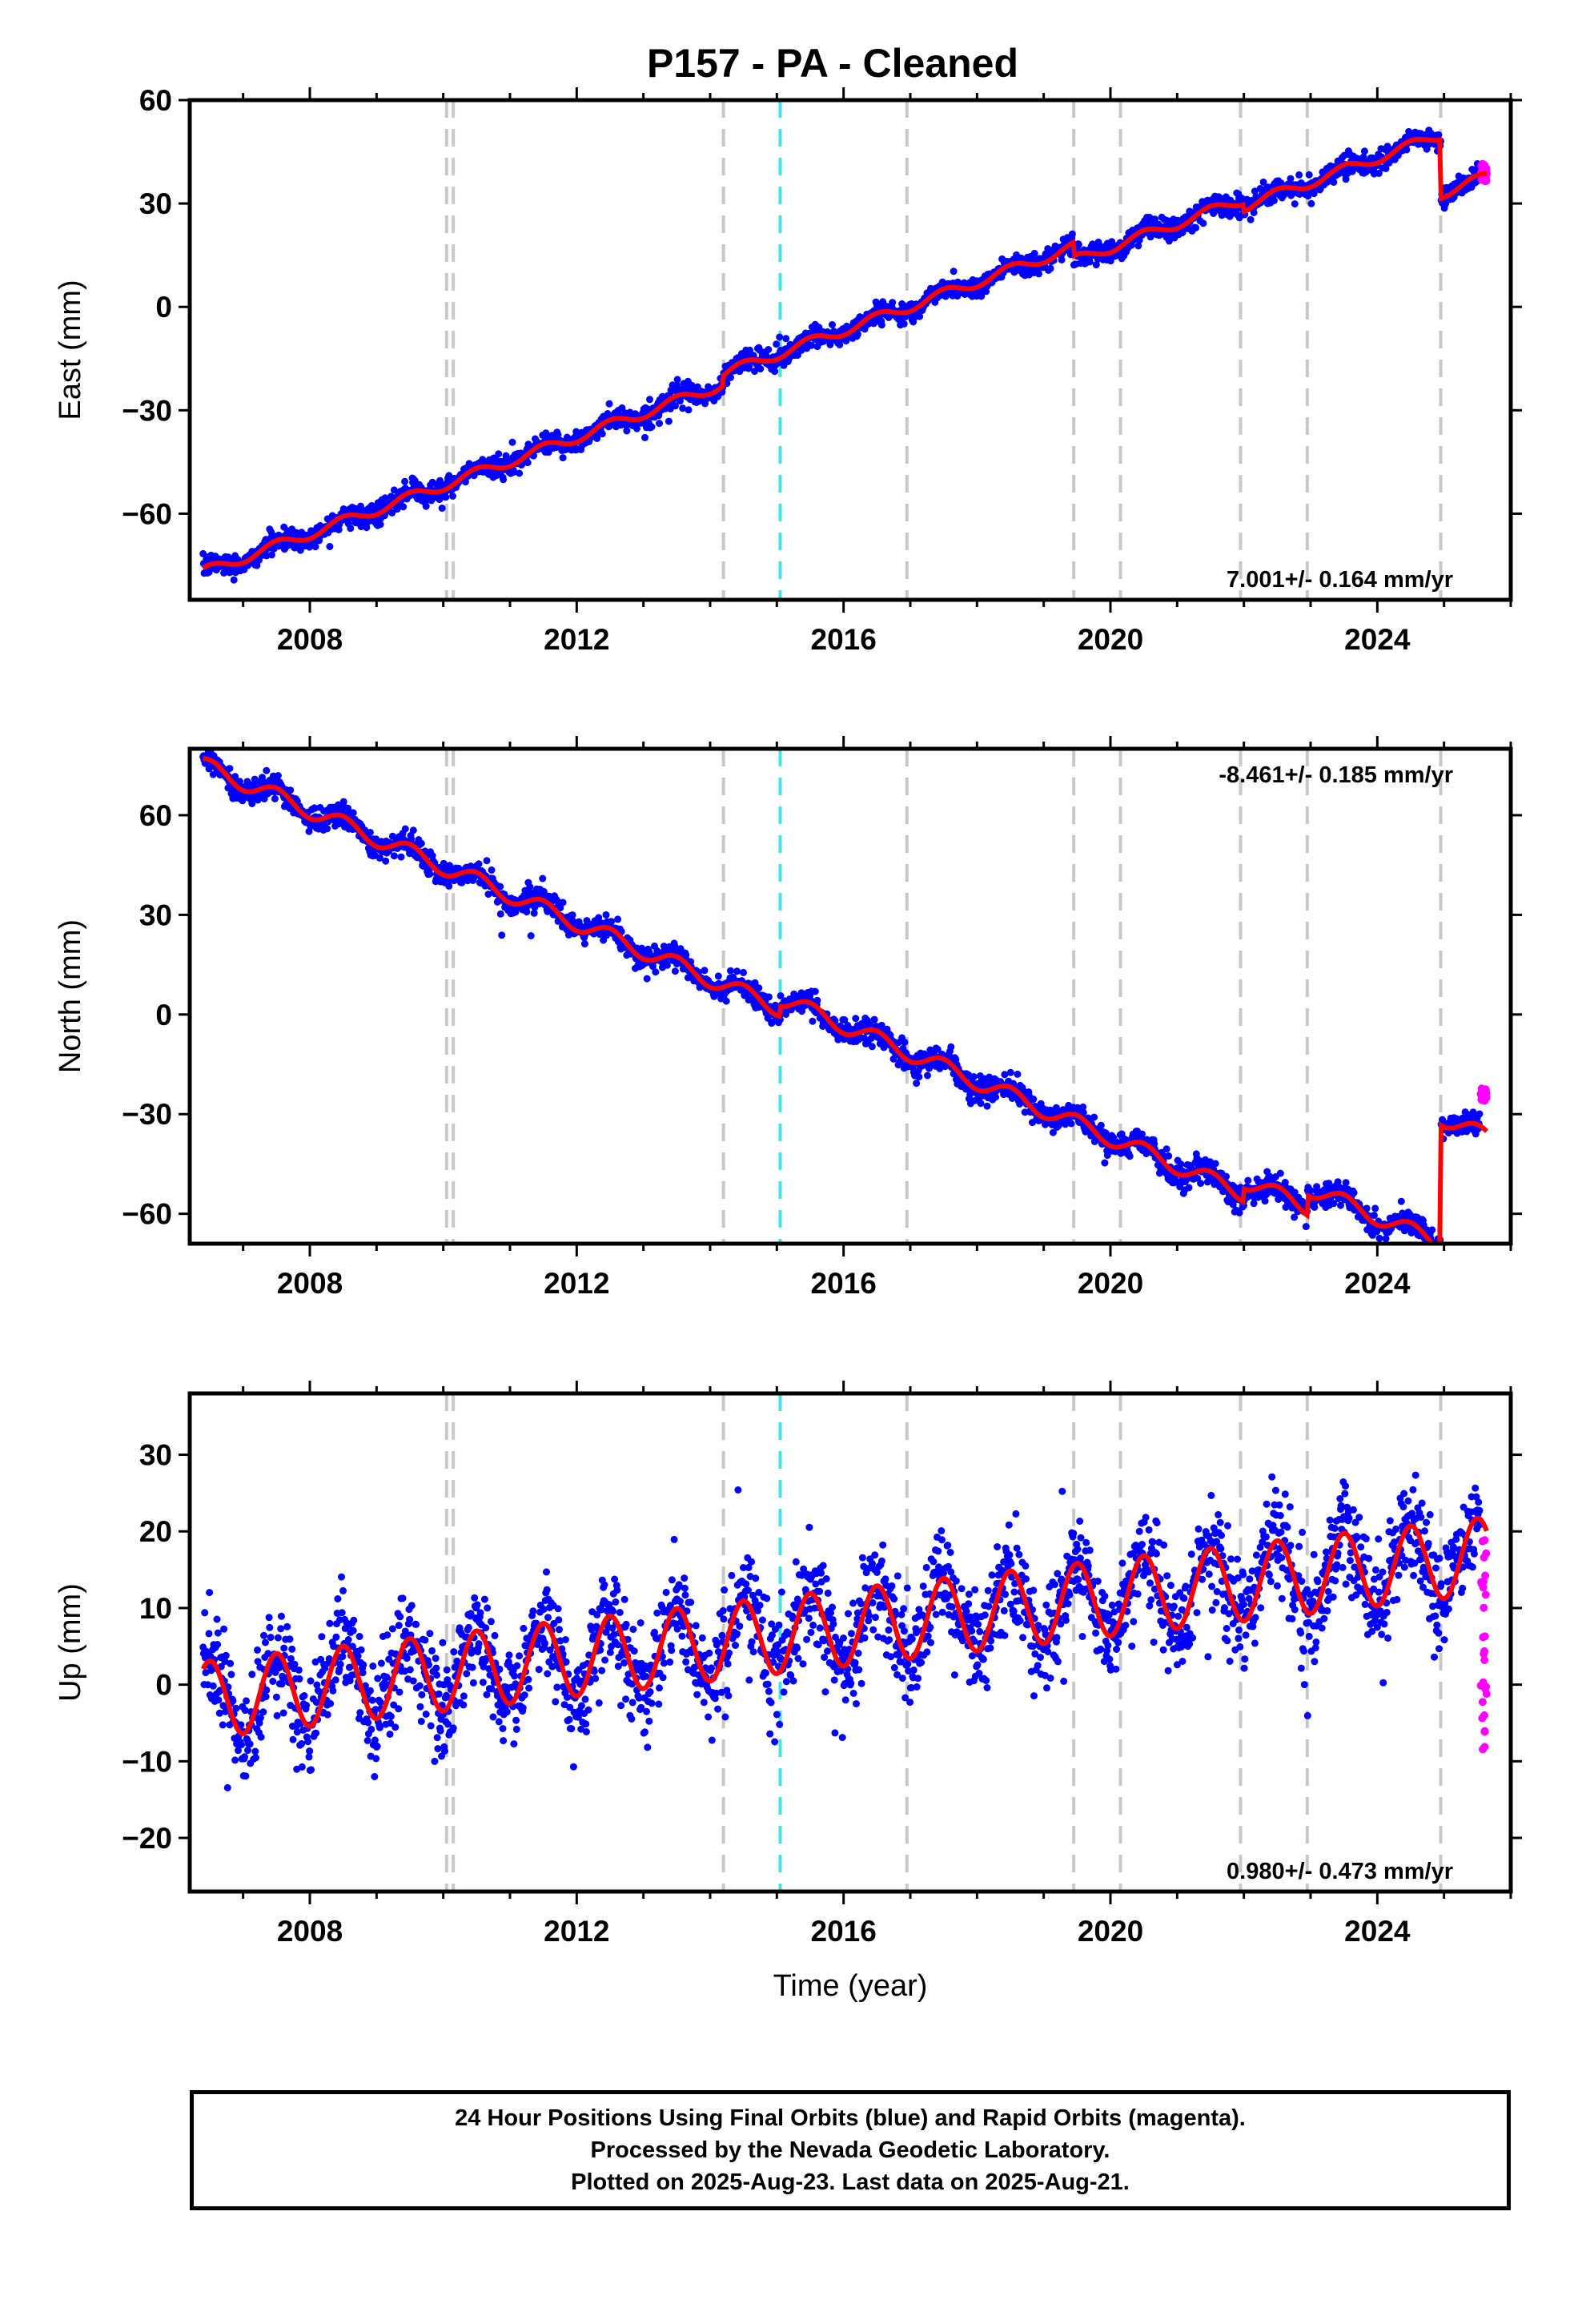 This screenshot has height=2324, width=1582. I want to click on y-axis-label: North (mm), so click(70, 996).